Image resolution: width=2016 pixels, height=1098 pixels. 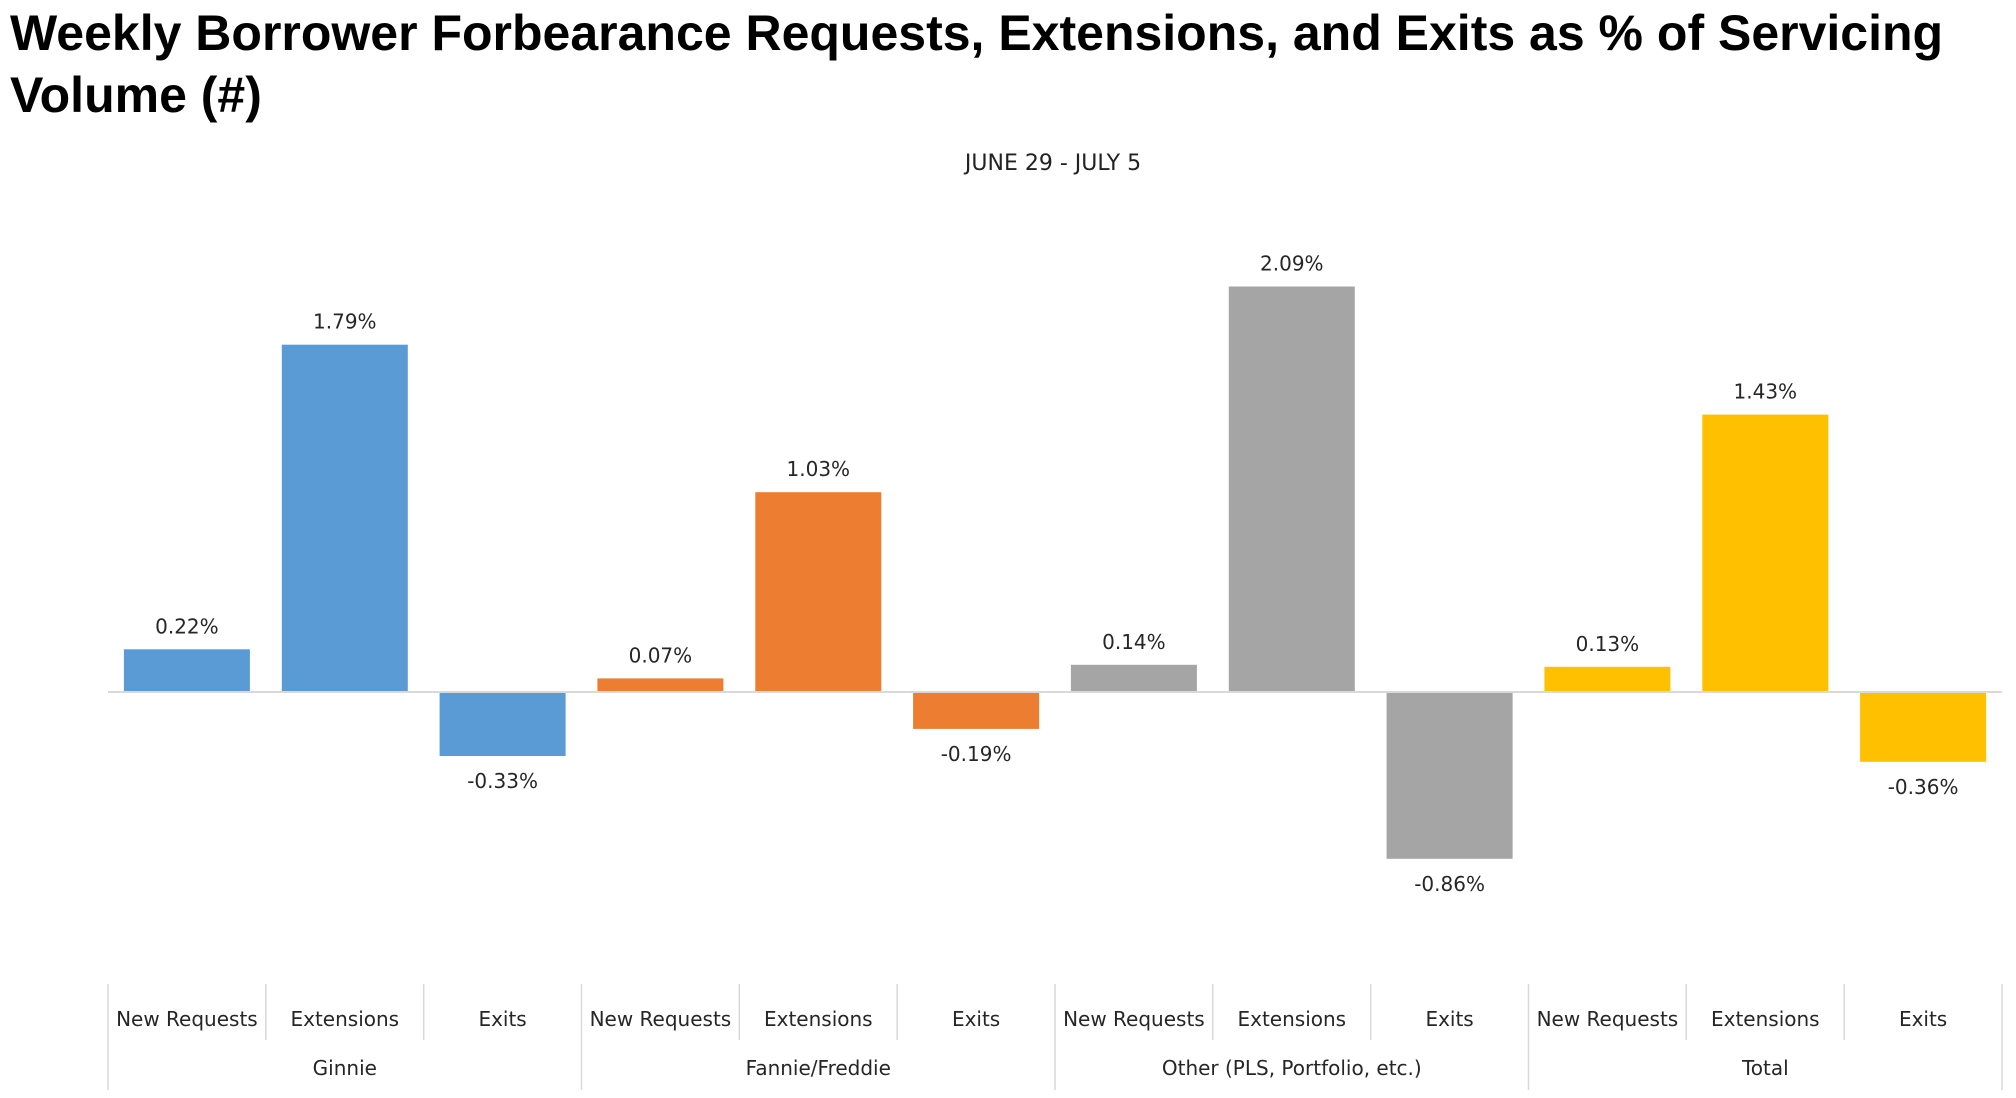 What do you see at coordinates (1292, 1068) in the screenshot?
I see `group-label-other-pls-portfolio-etc: Other (PLS, Portfolio, etc.)` at bounding box center [1292, 1068].